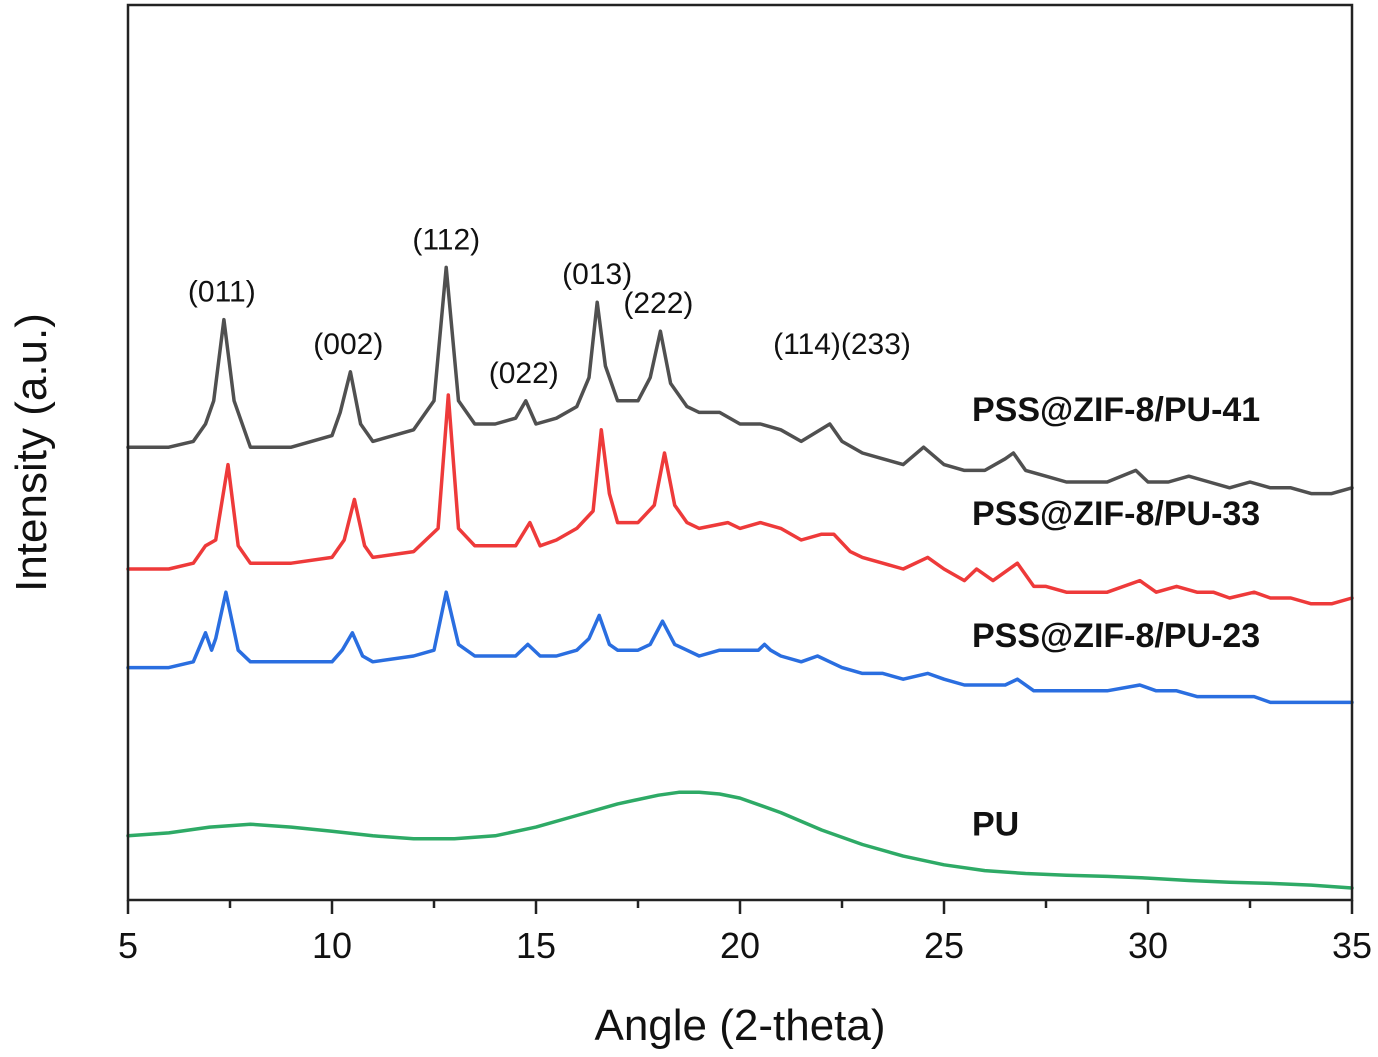 This screenshot has height=1057, width=1378. Describe the element at coordinates (332, 945) in the screenshot. I see `x-tick-label: 10` at that location.